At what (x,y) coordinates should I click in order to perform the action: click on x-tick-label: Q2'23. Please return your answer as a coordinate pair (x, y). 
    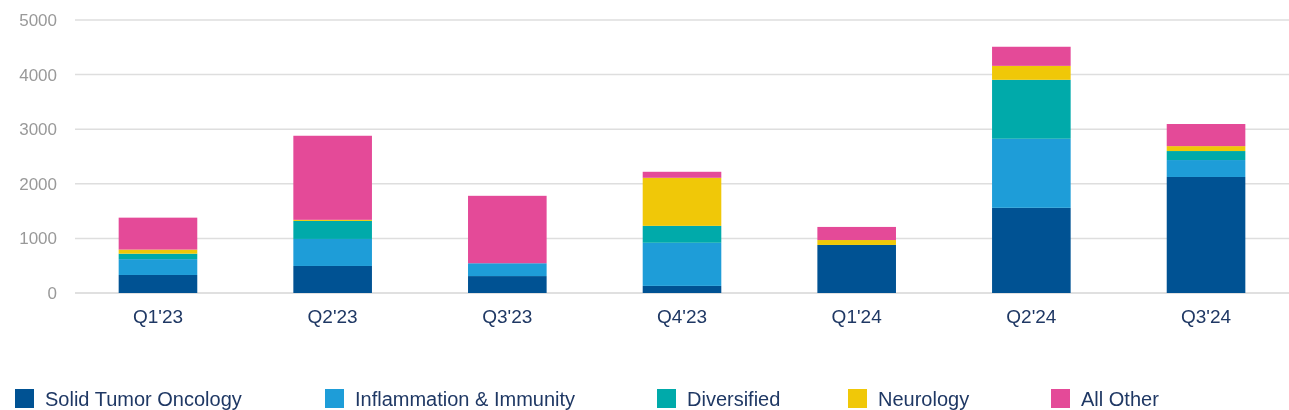
    Looking at the image, I should click on (332, 316).